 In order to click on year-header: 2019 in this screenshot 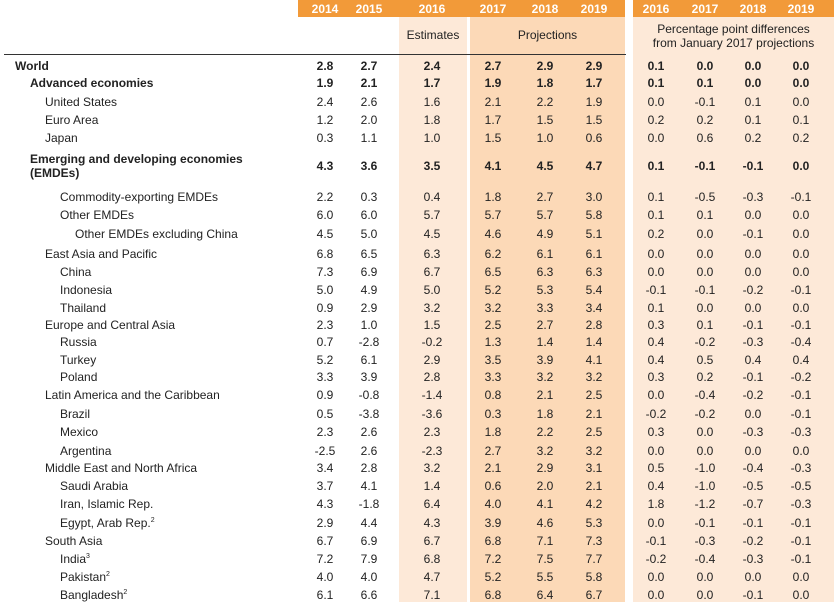, I will do `click(594, 9)`.